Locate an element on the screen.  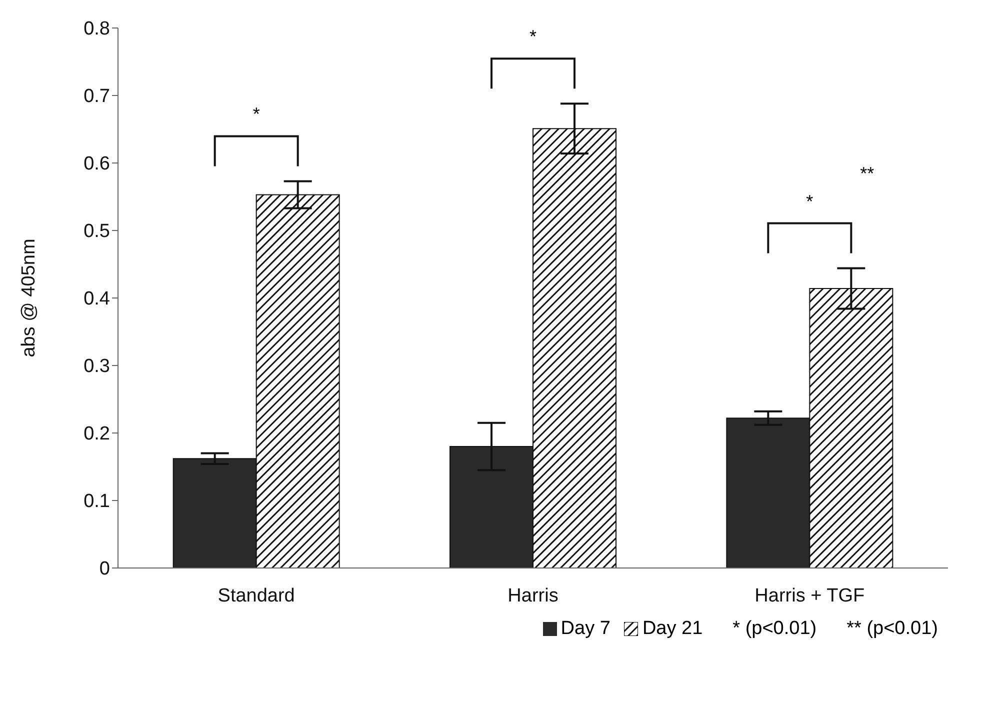
y-tick-label: 0.6 is located at coordinates (97, 164).